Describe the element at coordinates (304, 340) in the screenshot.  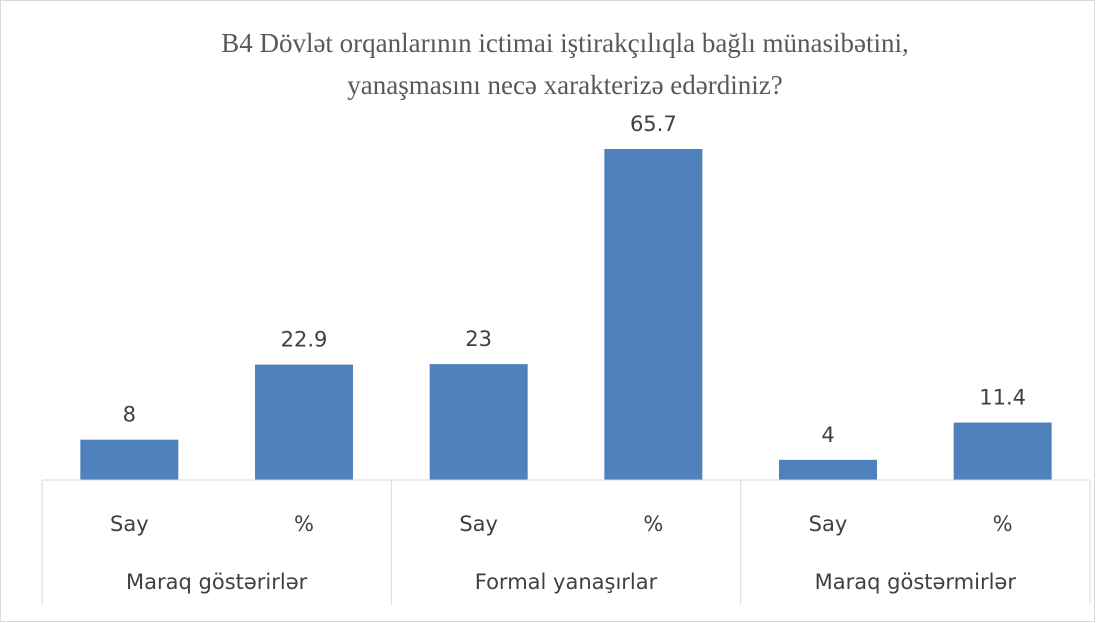
I see `data-label: 22.9` at that location.